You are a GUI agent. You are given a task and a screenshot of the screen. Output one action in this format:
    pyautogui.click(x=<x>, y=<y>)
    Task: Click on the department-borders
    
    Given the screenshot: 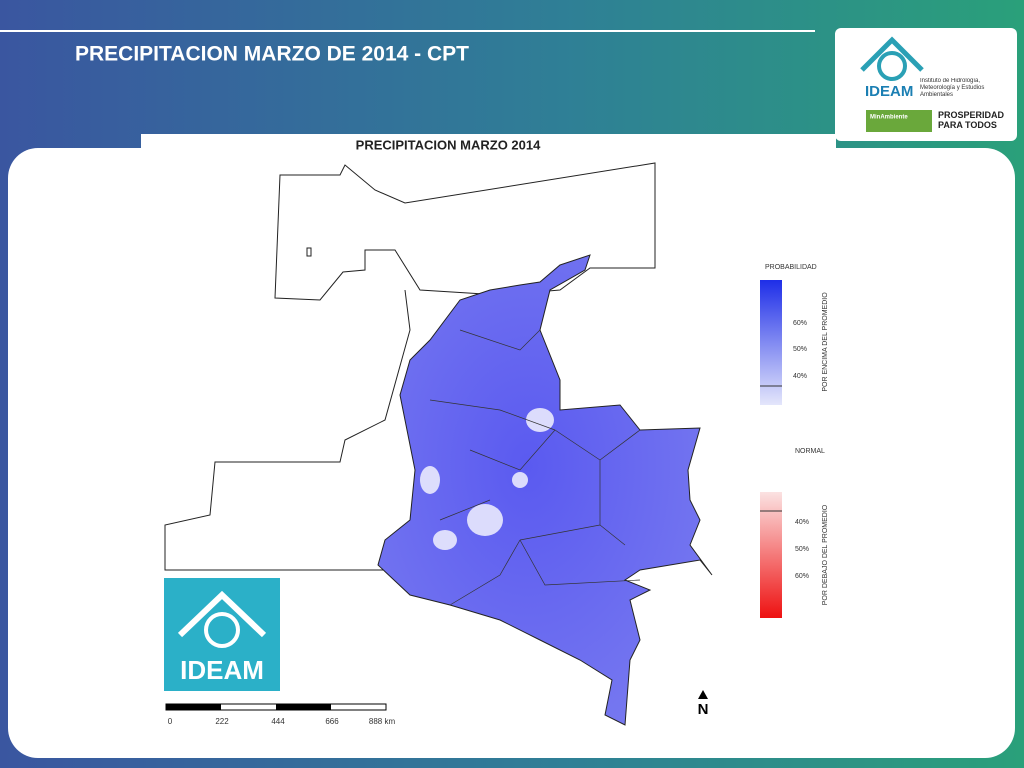 What is the action you would take?
    pyautogui.click(x=535, y=467)
    